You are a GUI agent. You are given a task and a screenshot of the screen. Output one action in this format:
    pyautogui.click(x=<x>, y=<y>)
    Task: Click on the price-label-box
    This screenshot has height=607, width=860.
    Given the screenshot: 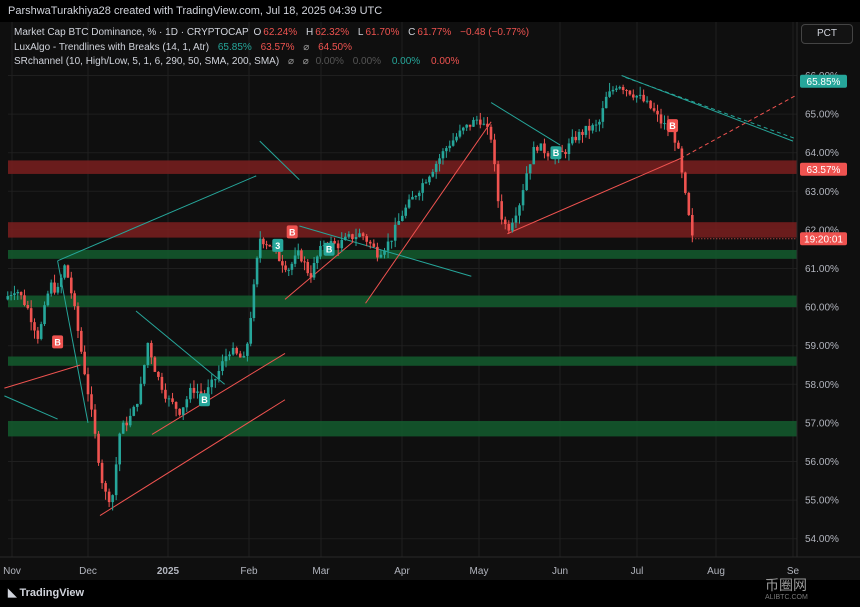 What is the action you would take?
    pyautogui.click(x=823, y=239)
    